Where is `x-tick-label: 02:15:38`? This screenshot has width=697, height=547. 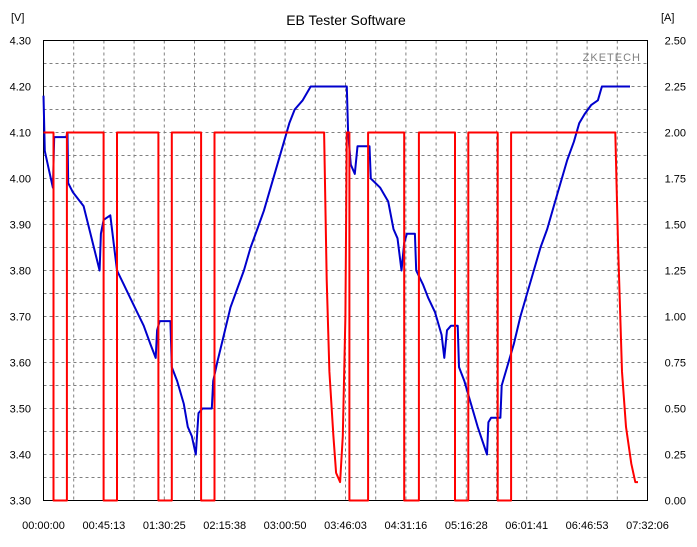 x-tick-label: 02:15:38 is located at coordinates (224, 526).